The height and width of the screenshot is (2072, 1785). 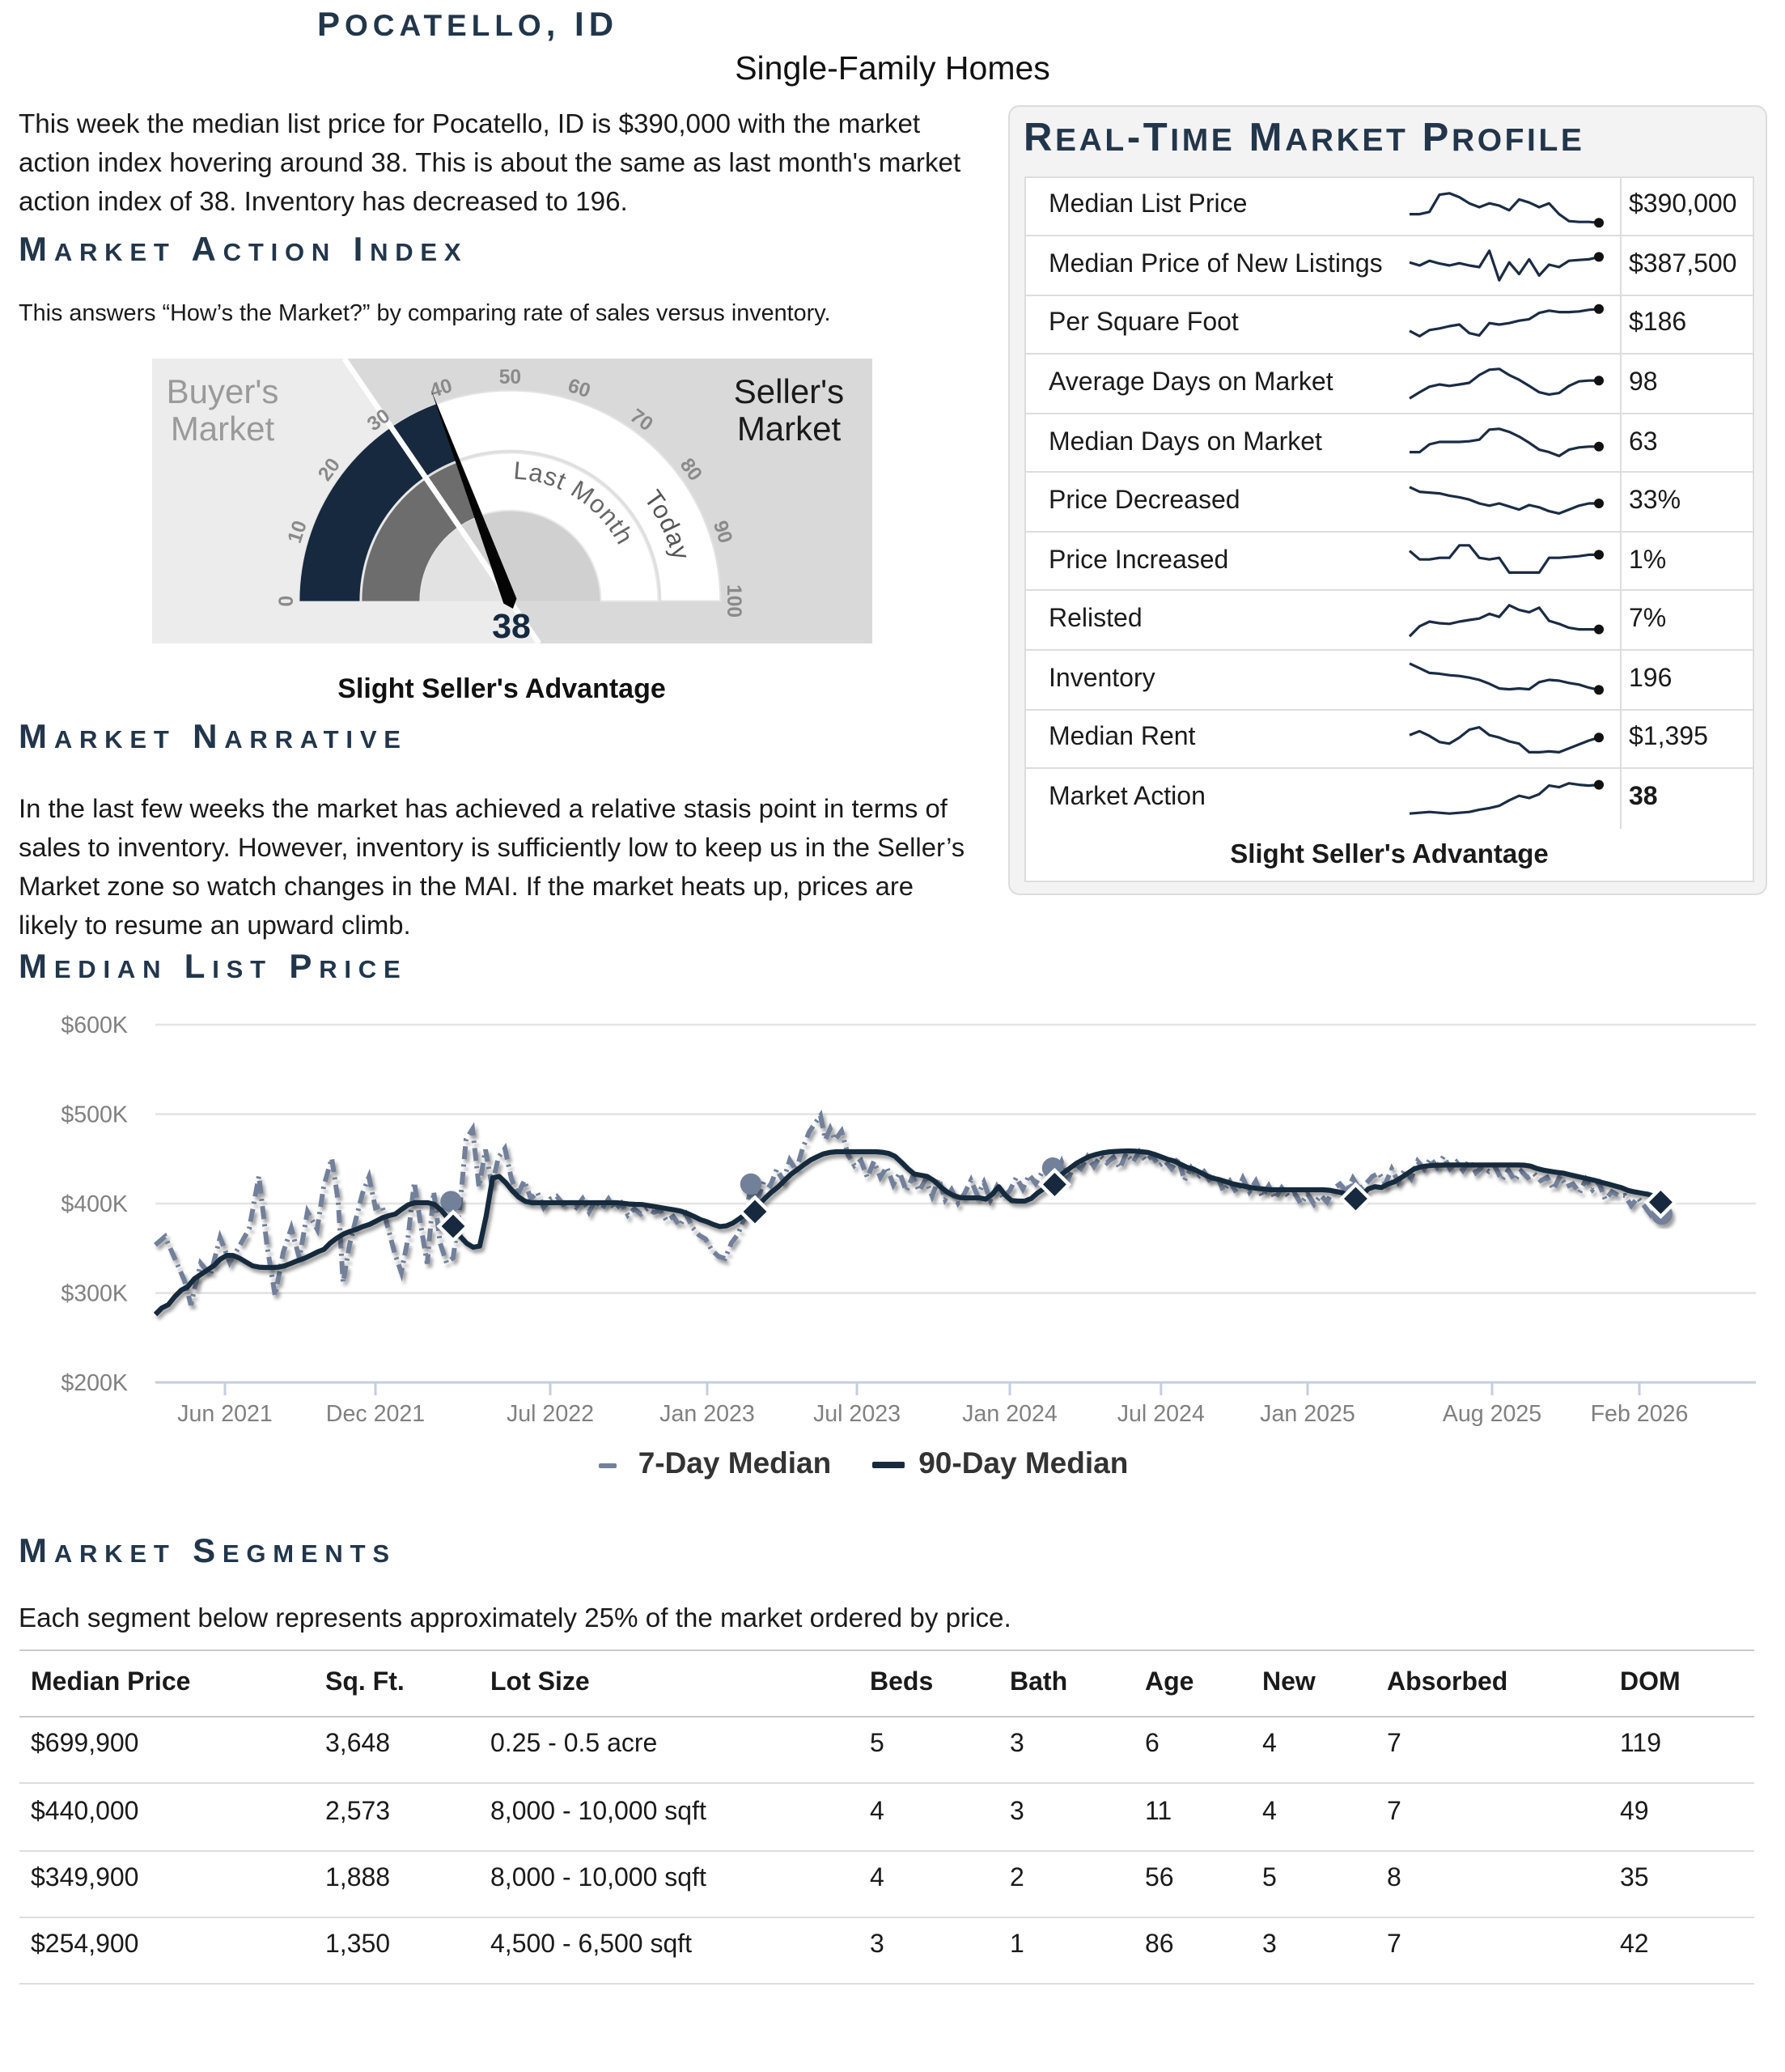 I want to click on svg-text: Dec 2021, so click(x=375, y=1414).